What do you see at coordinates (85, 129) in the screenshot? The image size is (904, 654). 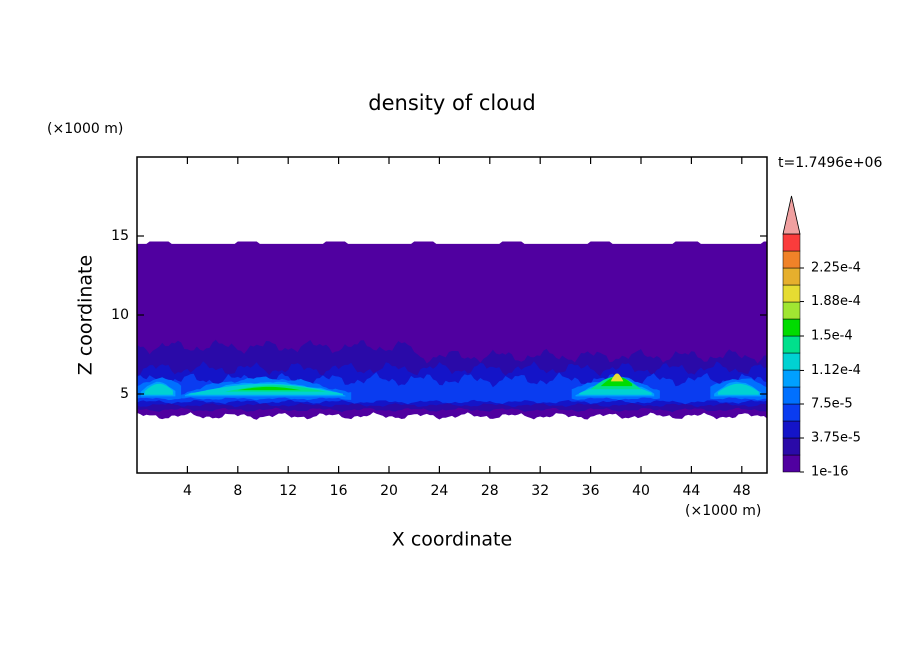 I see `y-unit: (×1000 m)` at bounding box center [85, 129].